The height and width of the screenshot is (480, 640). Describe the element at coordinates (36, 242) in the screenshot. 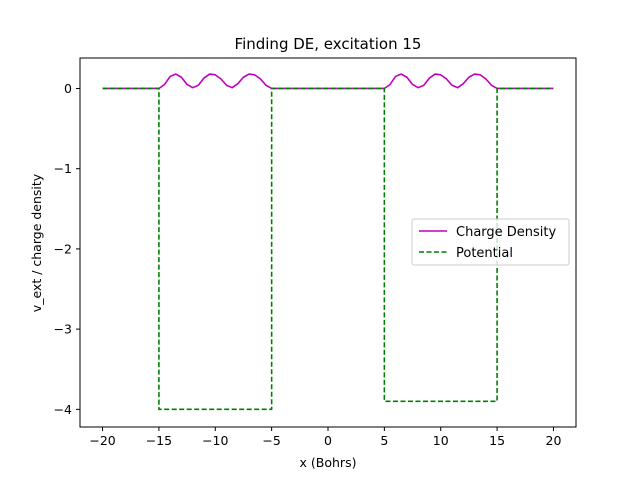

I see `y-axis-label: v_ext / charge density` at that location.